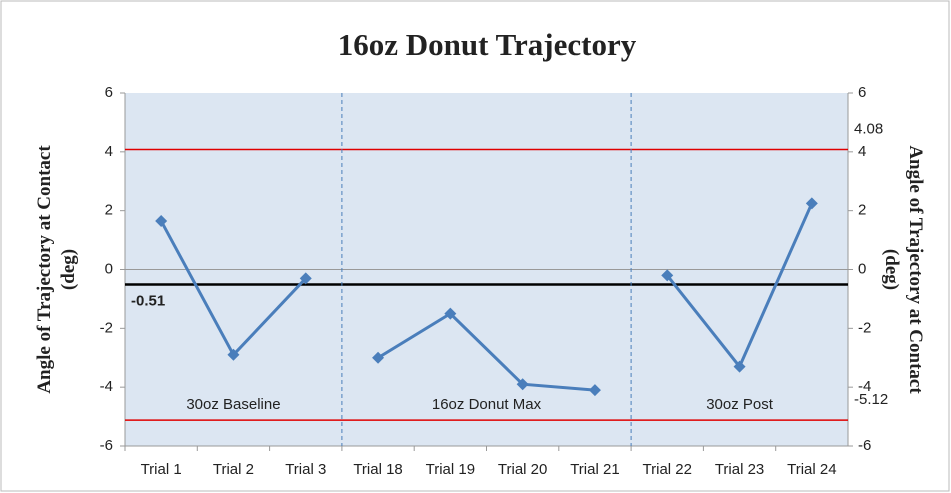  What do you see at coordinates (667, 469) in the screenshot?
I see `x-tick-label: Trial 22` at bounding box center [667, 469].